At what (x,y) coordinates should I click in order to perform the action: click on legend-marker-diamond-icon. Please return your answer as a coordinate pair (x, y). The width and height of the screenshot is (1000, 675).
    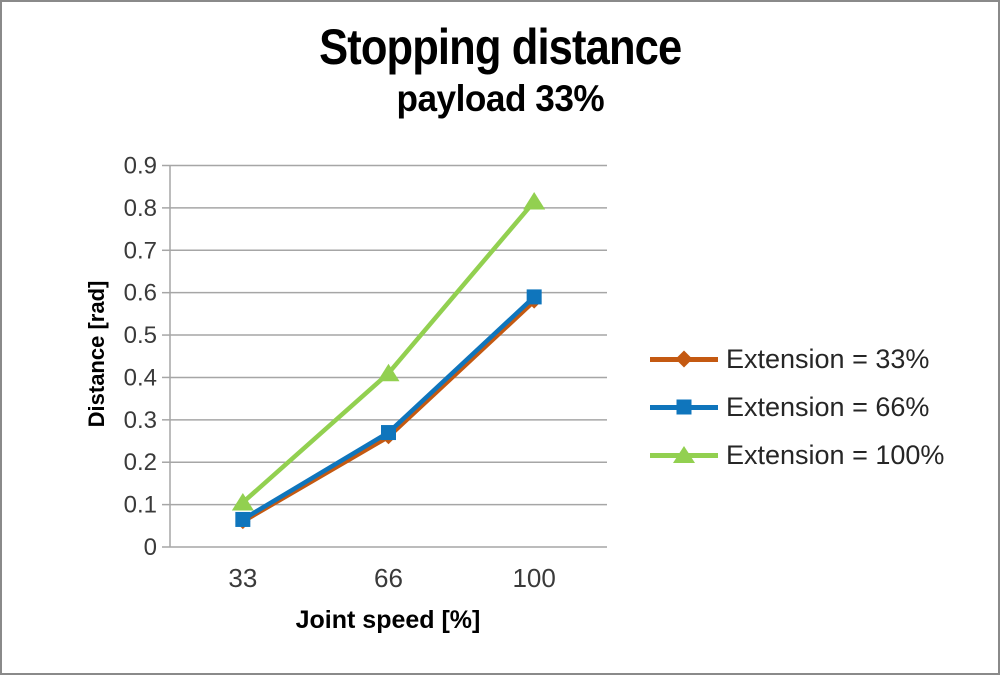
    Looking at the image, I should click on (684, 359).